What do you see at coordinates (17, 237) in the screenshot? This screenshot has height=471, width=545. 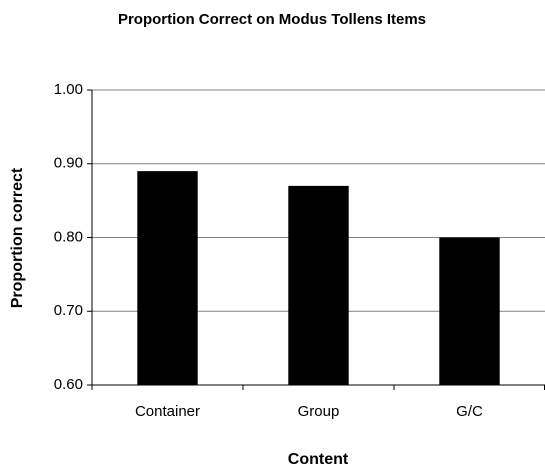 I see `y-axis-label: Proportion correct` at bounding box center [17, 237].